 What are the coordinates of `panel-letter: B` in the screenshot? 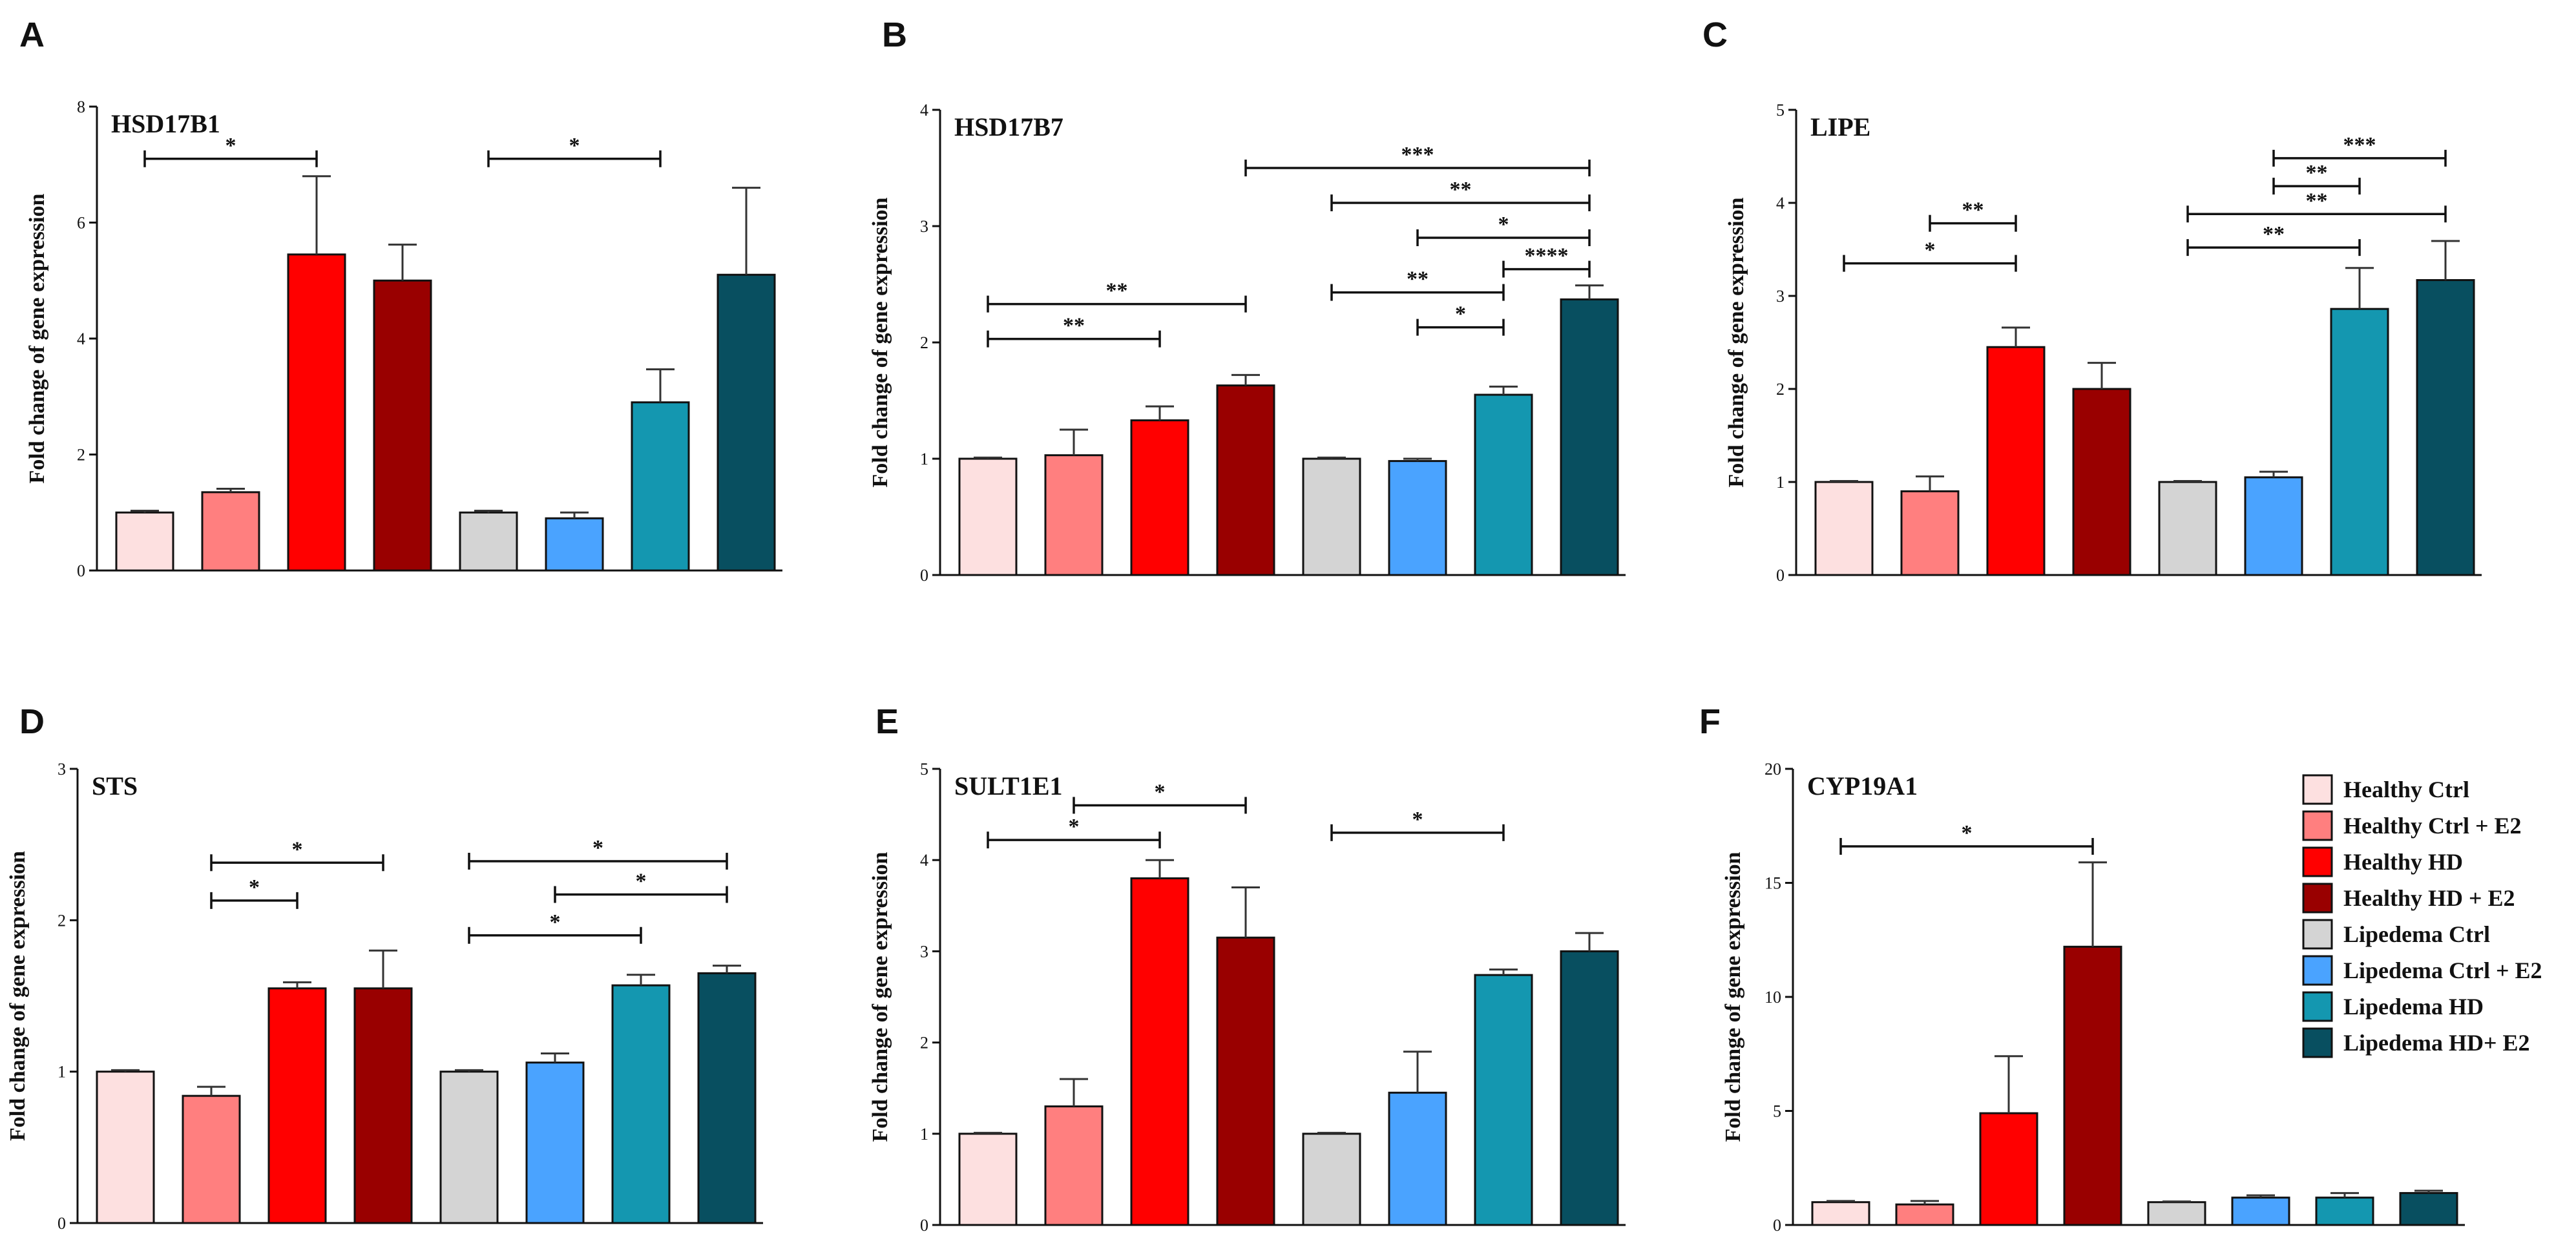 It's located at (894, 35).